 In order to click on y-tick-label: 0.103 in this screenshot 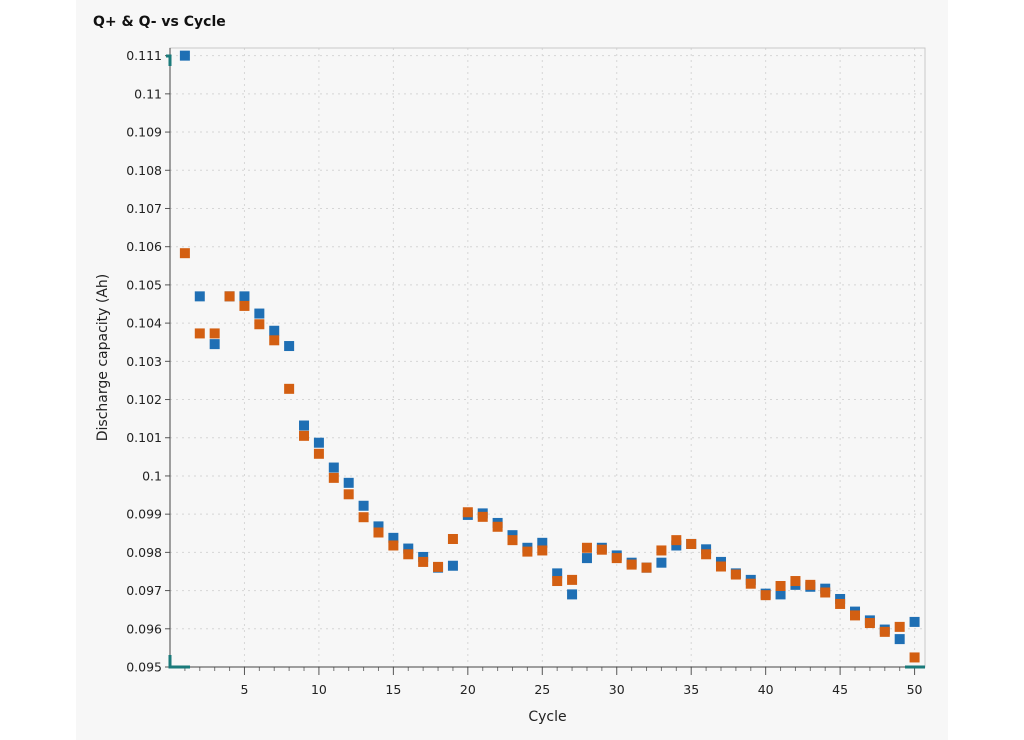, I will do `click(144, 361)`.